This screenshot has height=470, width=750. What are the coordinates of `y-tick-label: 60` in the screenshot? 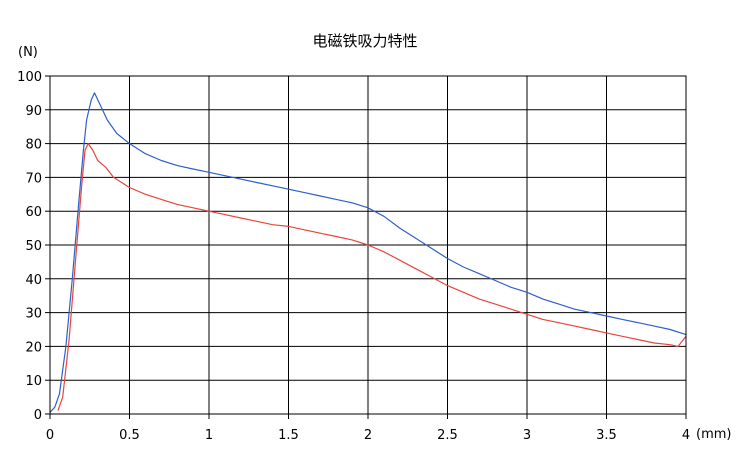 It's located at (33, 212).